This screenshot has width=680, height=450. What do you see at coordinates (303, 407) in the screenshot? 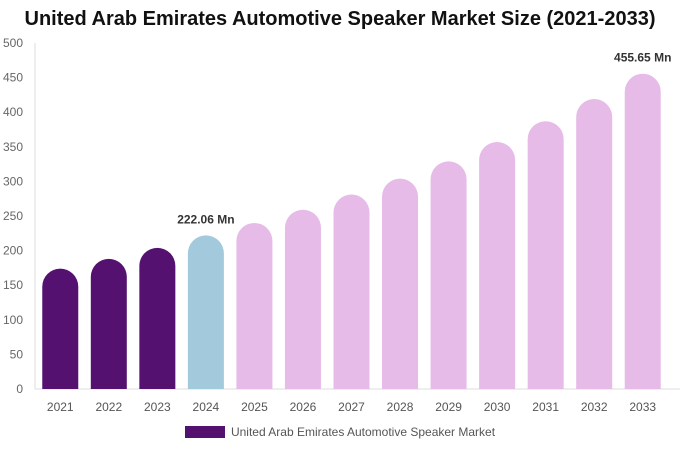
I see `x-tick-label: 2026` at bounding box center [303, 407].